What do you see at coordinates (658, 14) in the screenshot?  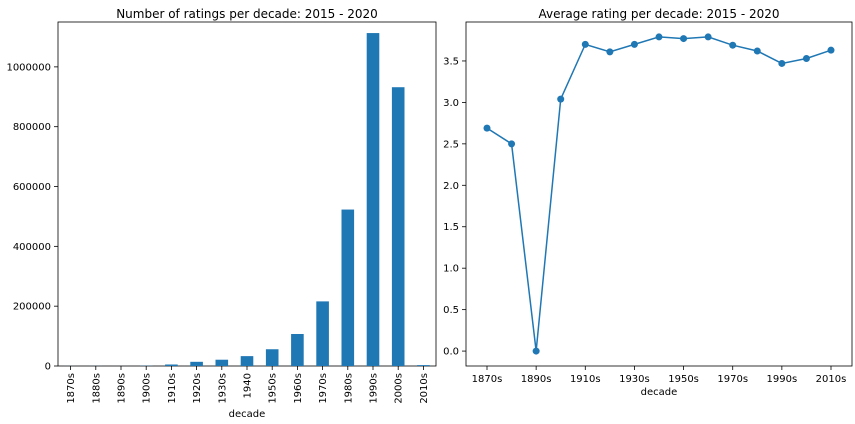 I see `line-chart-title: Average rating per decade: 2015 - 2020` at bounding box center [658, 14].